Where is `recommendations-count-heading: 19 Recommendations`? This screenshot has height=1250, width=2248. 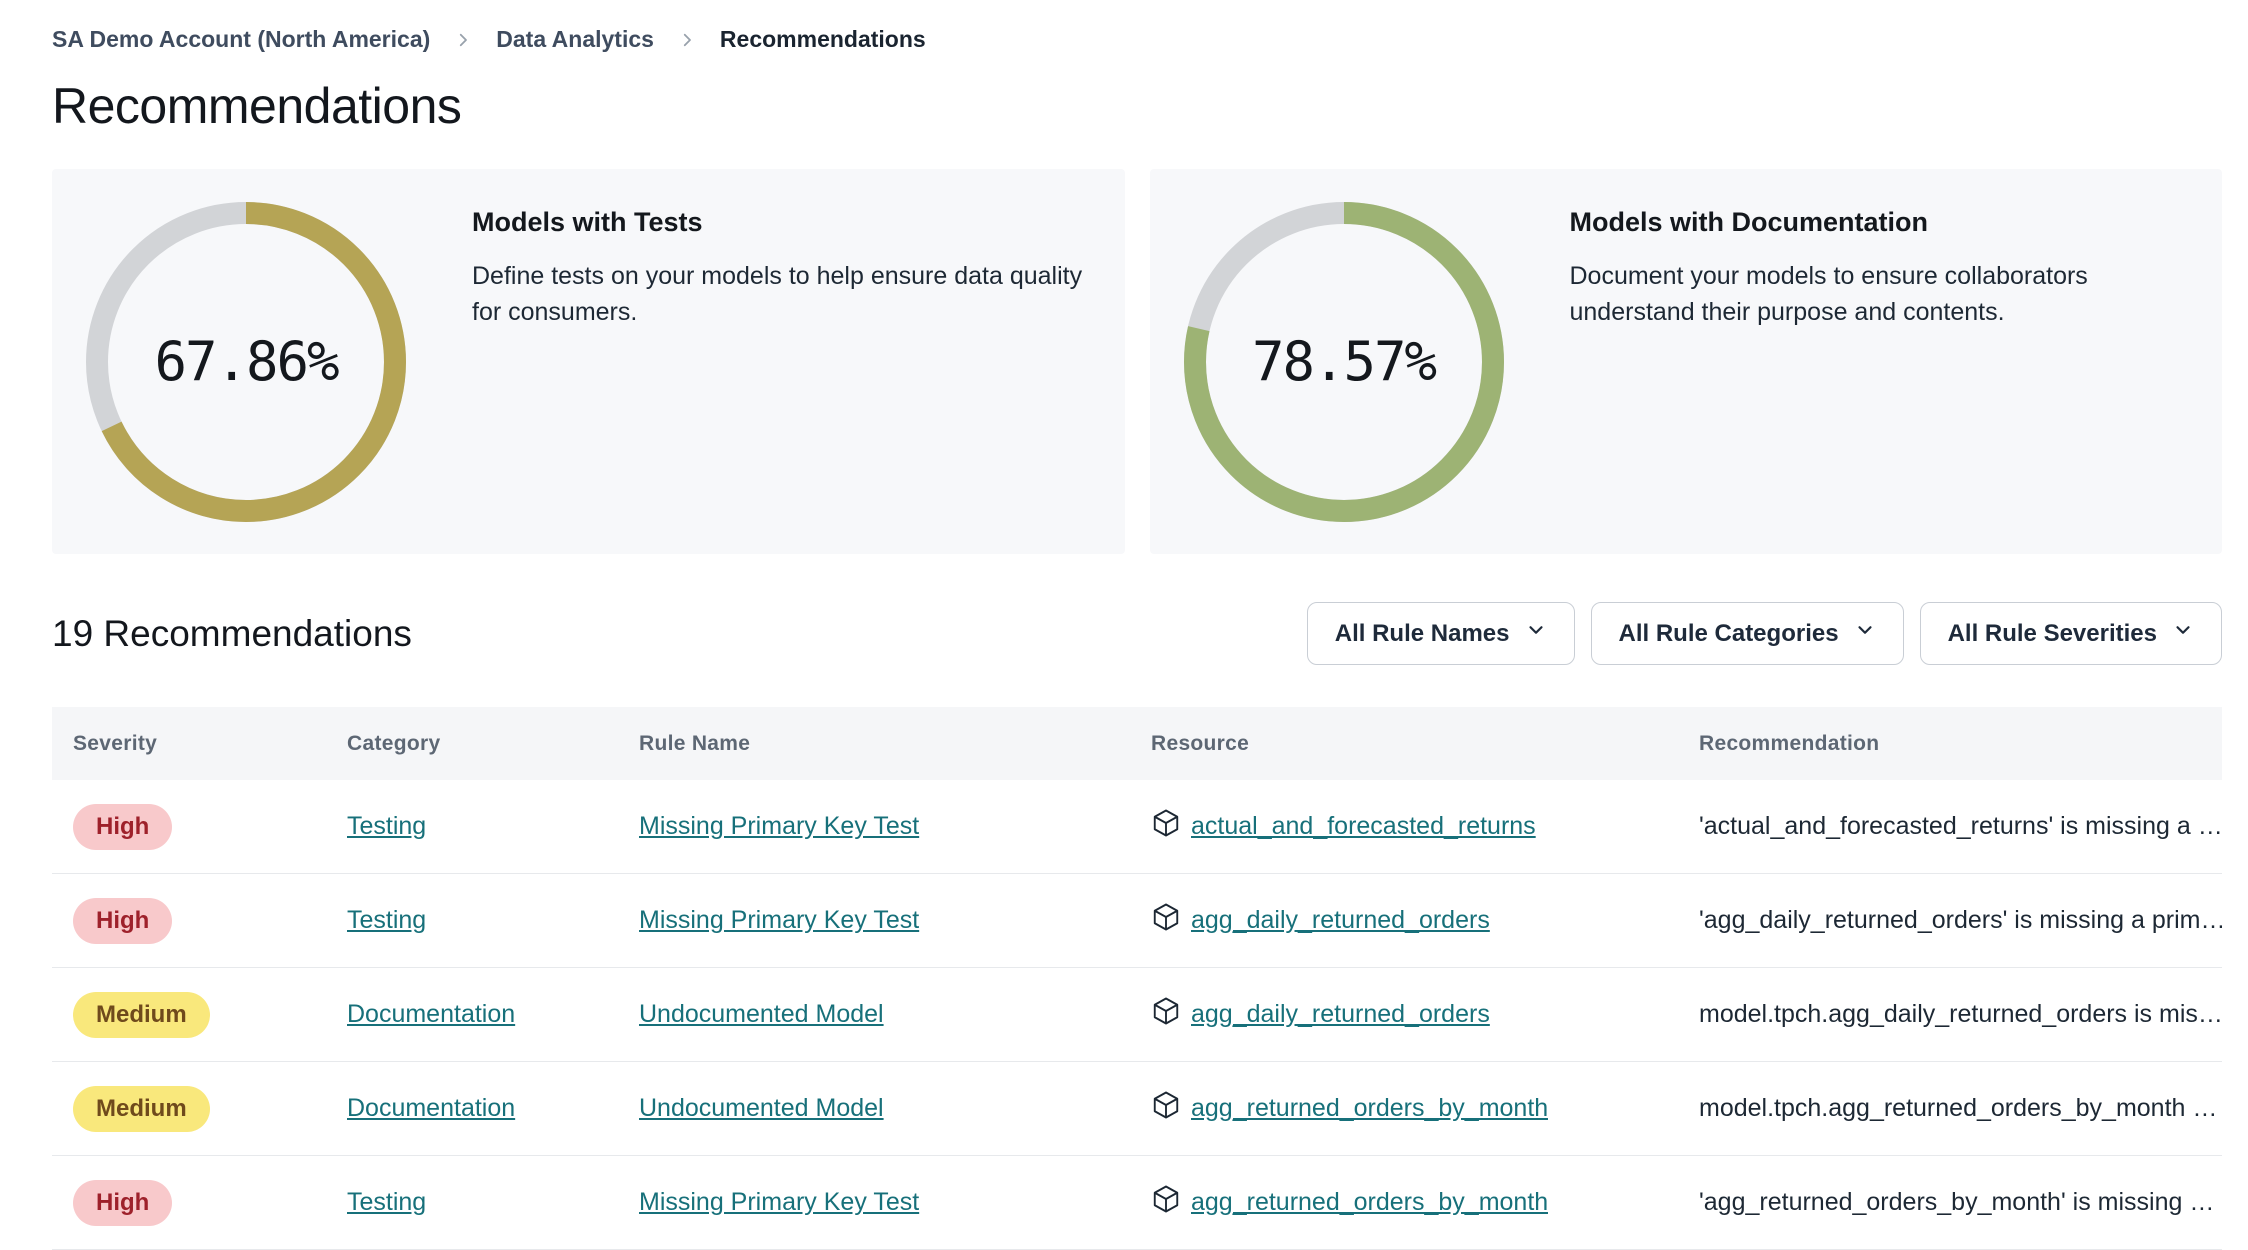
recommendations-count-heading: 19 Recommendations is located at coordinates (232, 633).